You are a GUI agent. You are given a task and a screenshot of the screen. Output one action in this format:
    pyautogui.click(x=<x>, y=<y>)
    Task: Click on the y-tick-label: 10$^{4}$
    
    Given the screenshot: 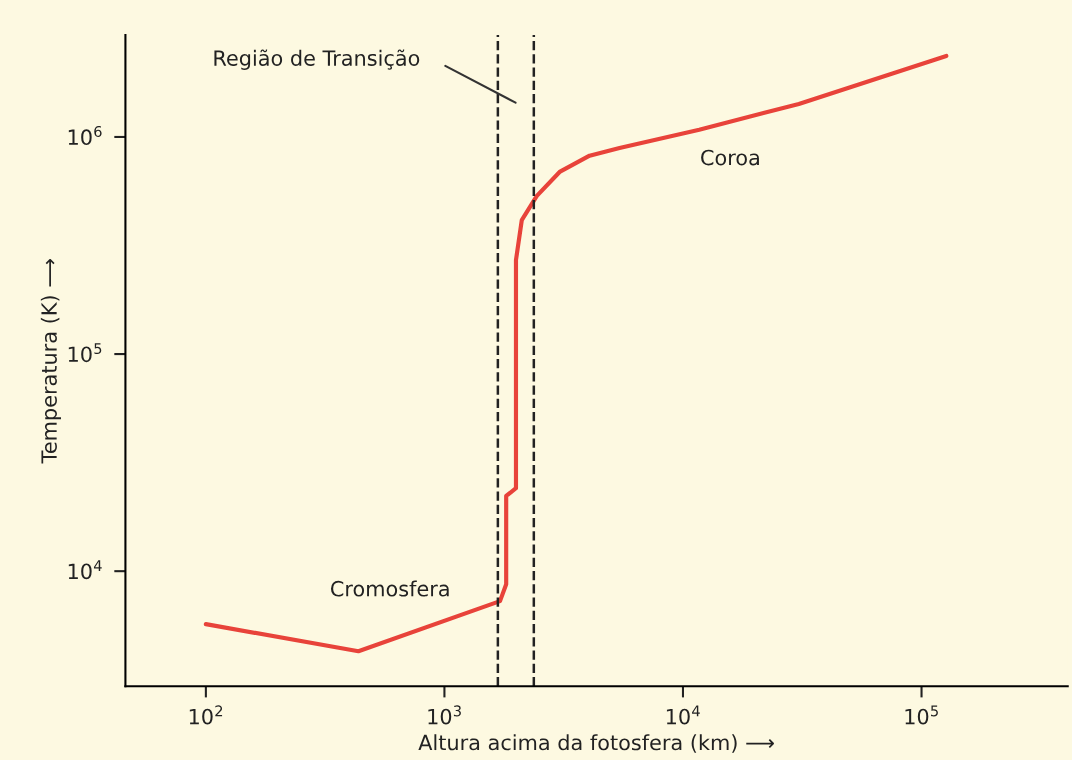 What is the action you would take?
    pyautogui.click(x=85, y=570)
    